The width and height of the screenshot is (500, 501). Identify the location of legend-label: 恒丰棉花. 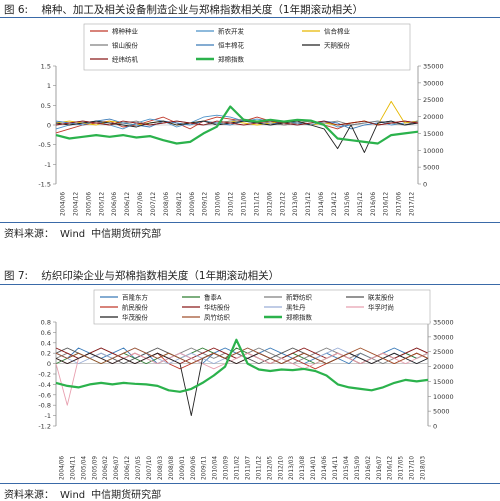
(231, 45).